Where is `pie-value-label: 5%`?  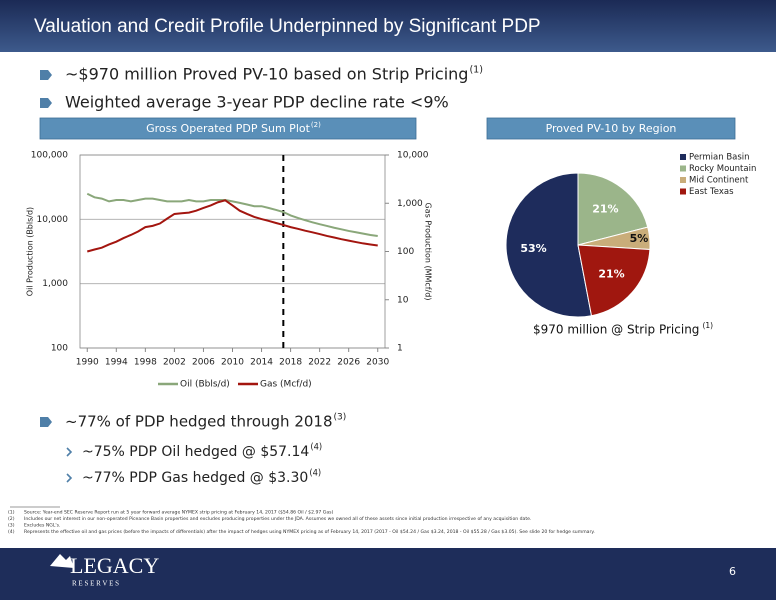
pie-value-label: 5% is located at coordinates (639, 238).